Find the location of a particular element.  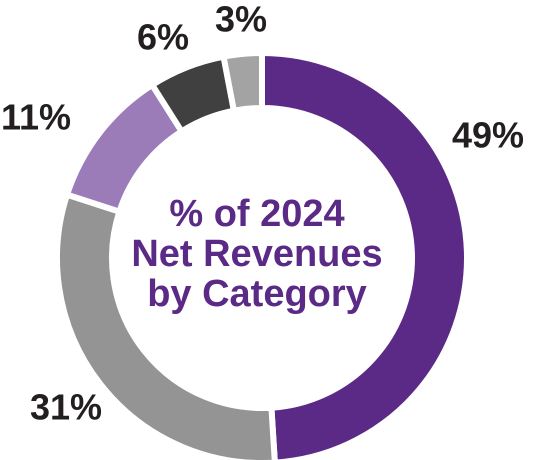

chart-title-line-1: % of 2024 is located at coordinates (257, 214).